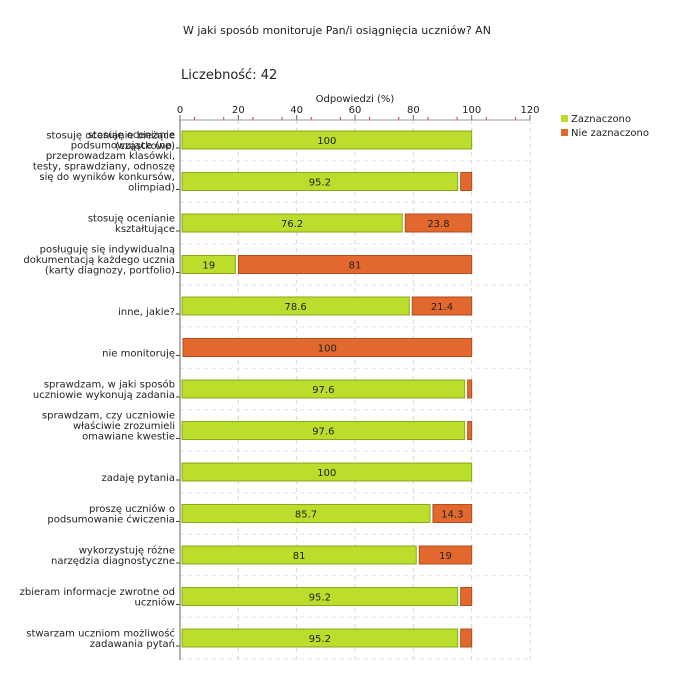  What do you see at coordinates (108, 416) in the screenshot?
I see `category-label-line: sprawdzam, czy uczniowie` at bounding box center [108, 416].